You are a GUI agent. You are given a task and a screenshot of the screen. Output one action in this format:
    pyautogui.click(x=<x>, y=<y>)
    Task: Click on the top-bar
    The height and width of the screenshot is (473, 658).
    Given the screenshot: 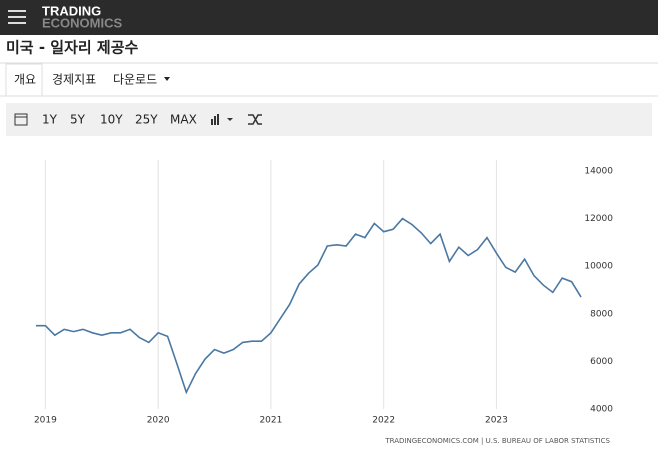 What is the action you would take?
    pyautogui.click(x=329, y=17)
    